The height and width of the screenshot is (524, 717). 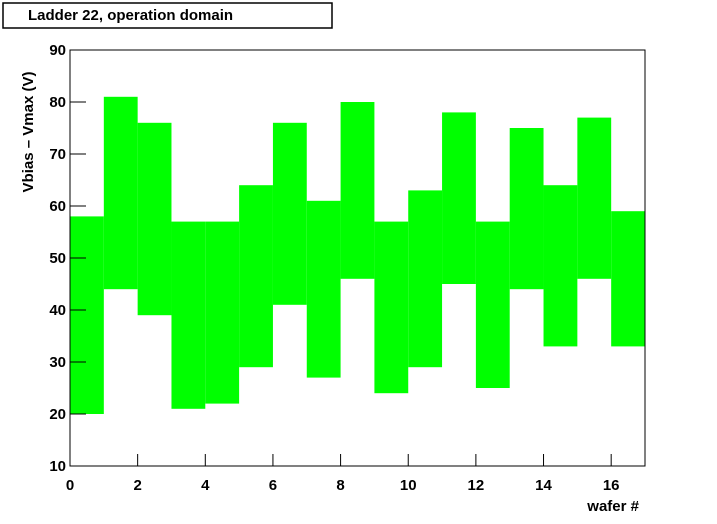 I want to click on y-tick-label: 50, so click(x=57, y=258).